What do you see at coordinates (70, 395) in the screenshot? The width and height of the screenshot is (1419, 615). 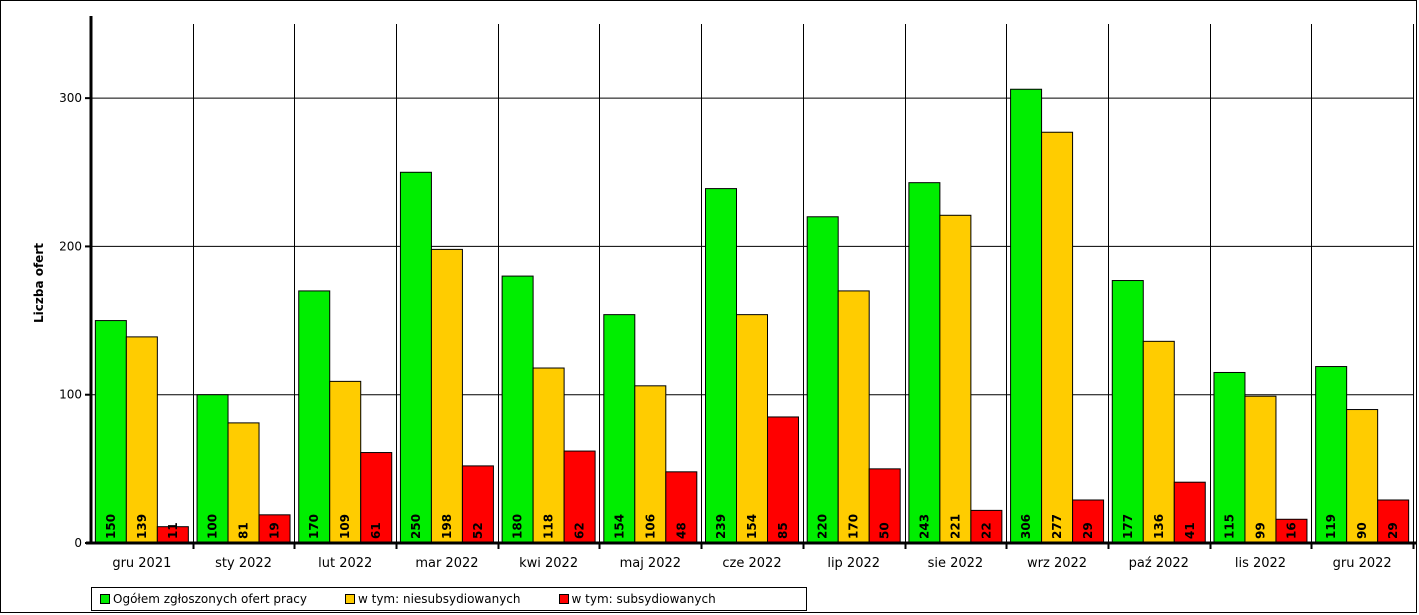 I see `y-tick-label: 100` at bounding box center [70, 395].